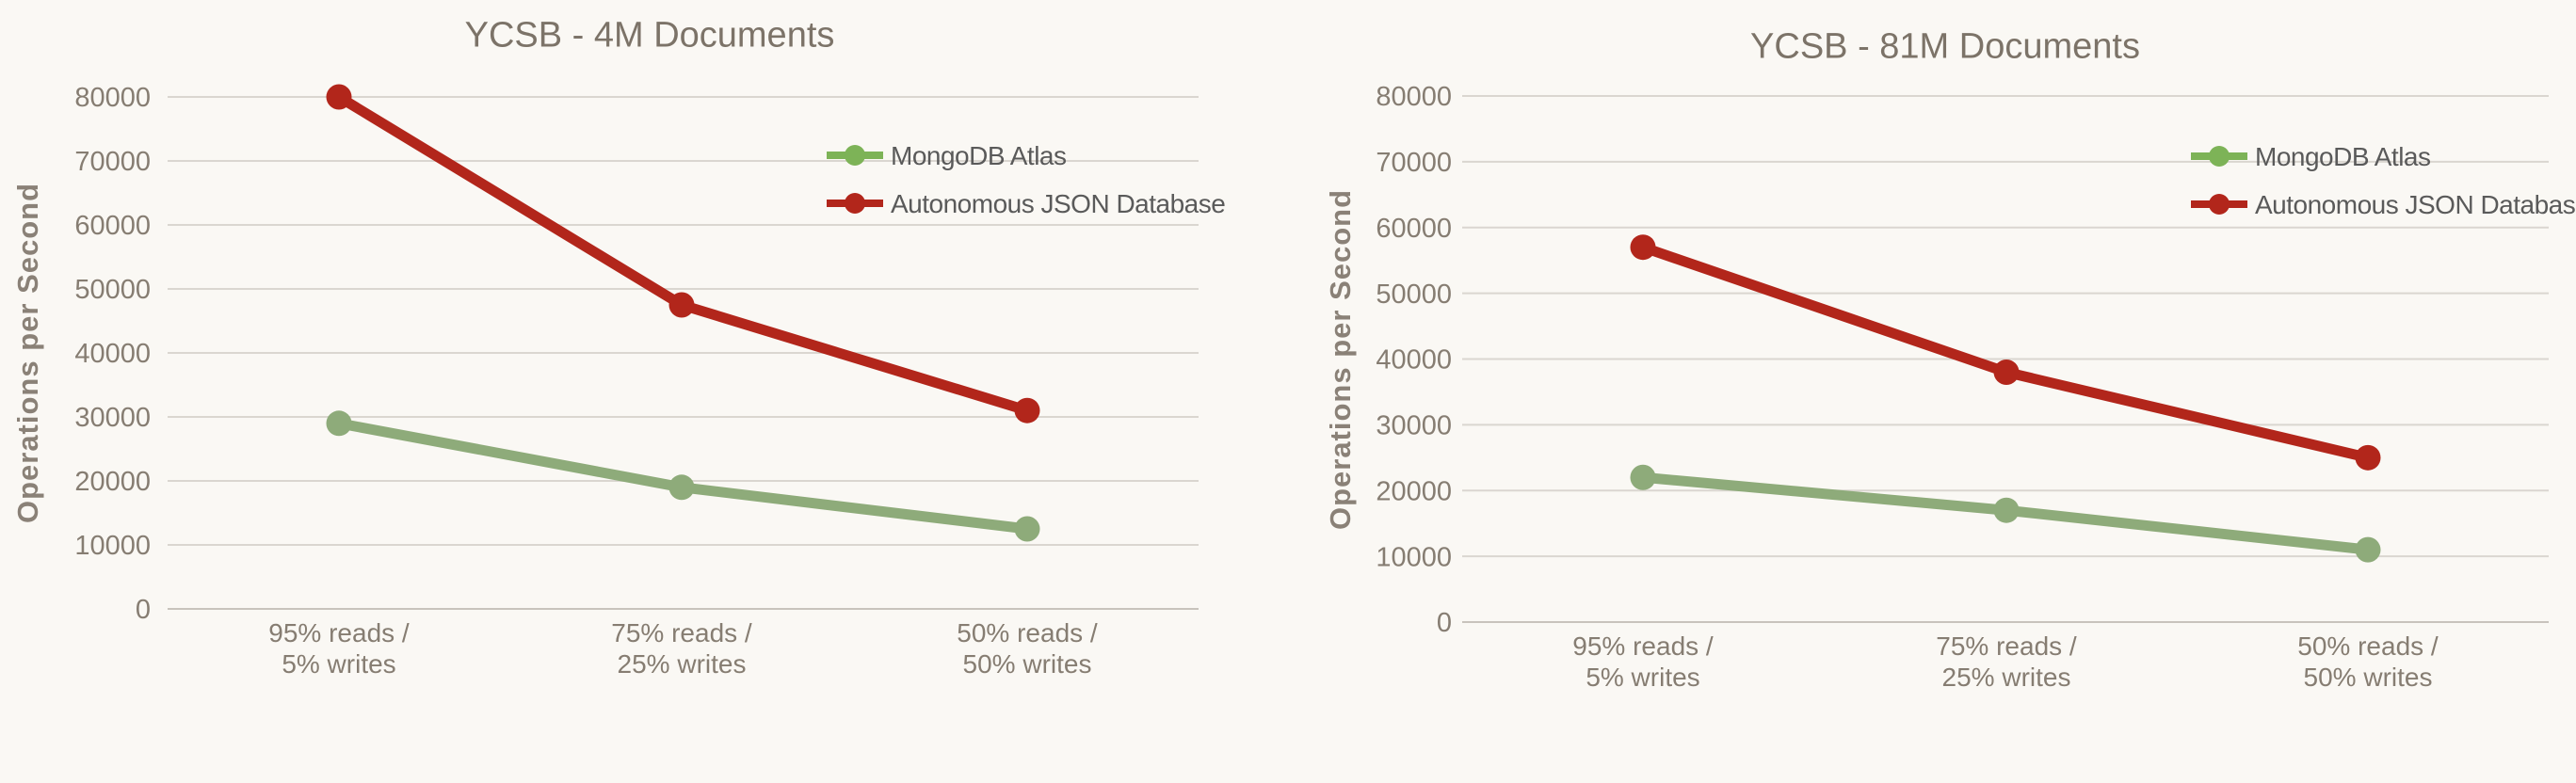 This screenshot has height=783, width=2576. I want to click on series-line-autonomous-json-database, so click(2005, 353).